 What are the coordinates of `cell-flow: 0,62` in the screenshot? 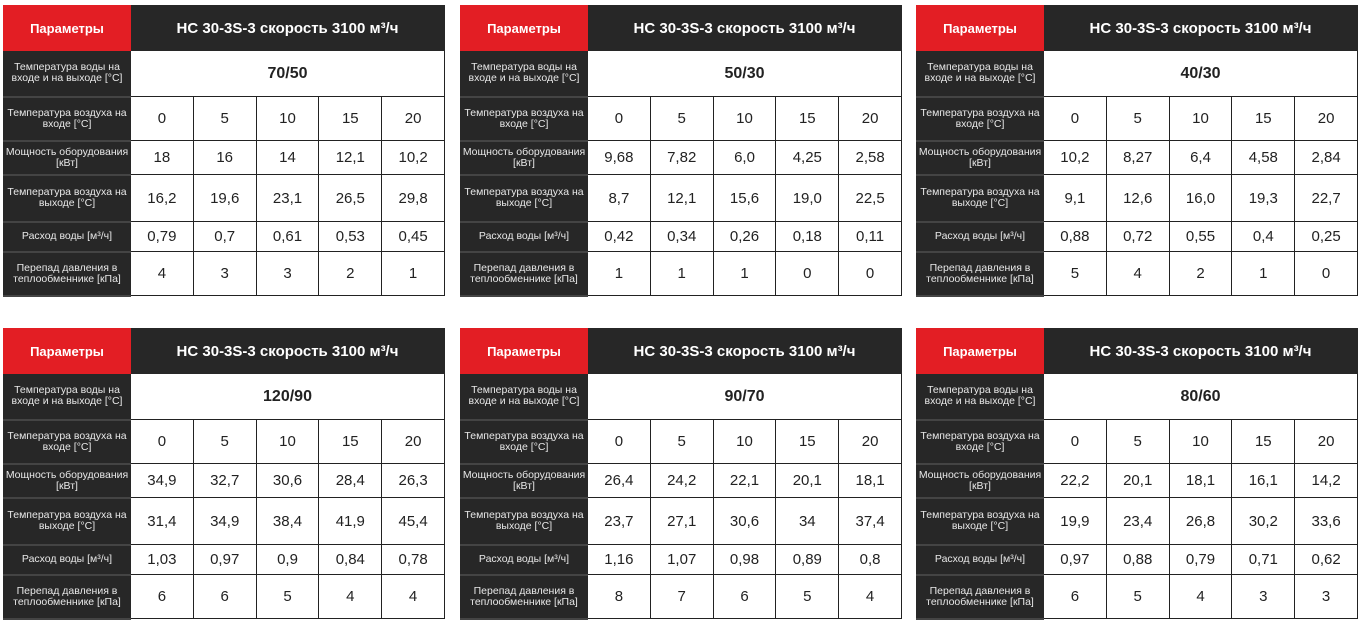 It's located at (1326, 559).